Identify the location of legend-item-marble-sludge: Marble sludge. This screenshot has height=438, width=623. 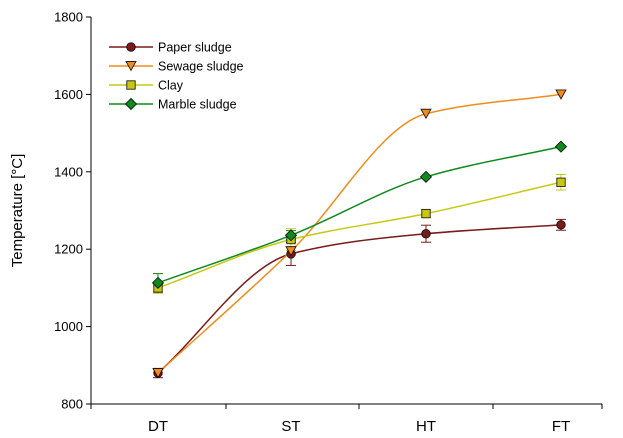
(173, 105).